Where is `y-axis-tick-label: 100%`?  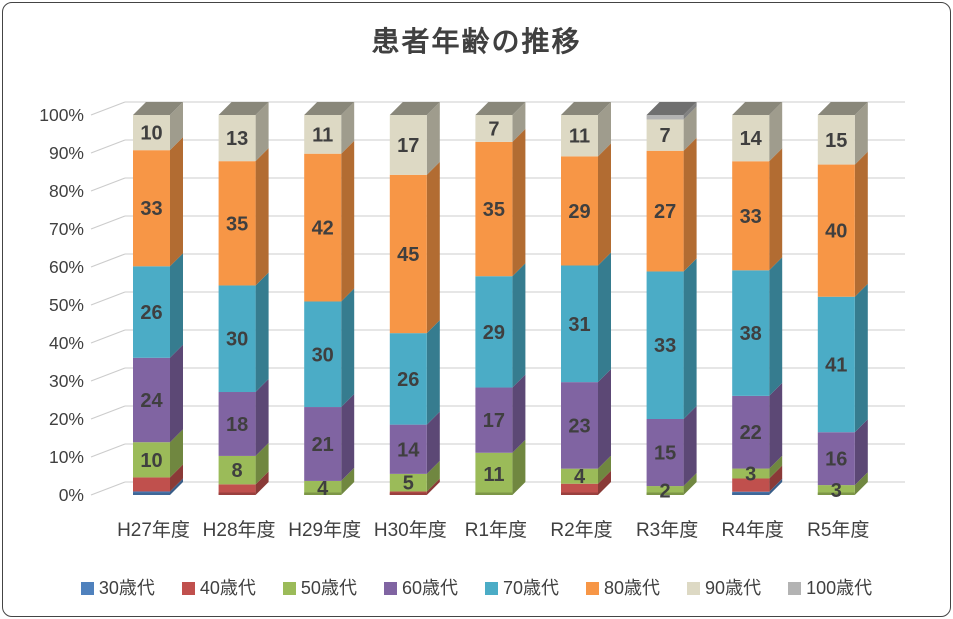 y-axis-tick-label: 100% is located at coordinates (61, 115).